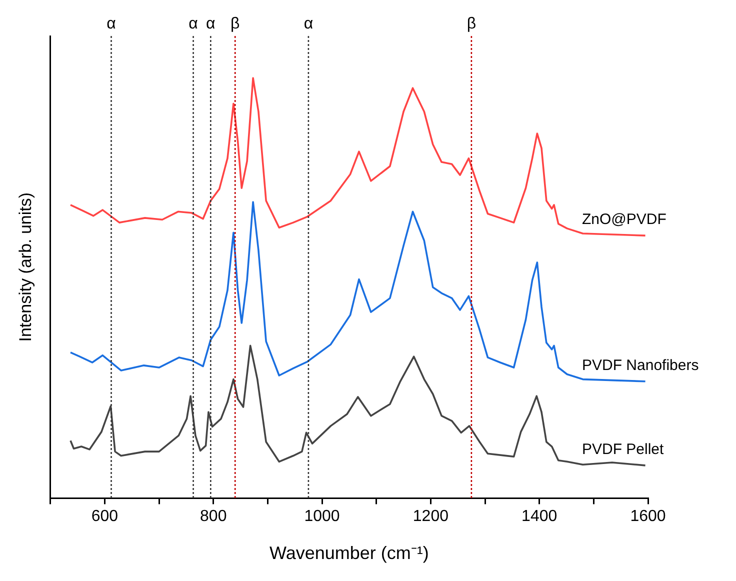 This screenshot has height=581, width=736. I want to click on series-label: ZnO@PVDF, so click(624, 219).